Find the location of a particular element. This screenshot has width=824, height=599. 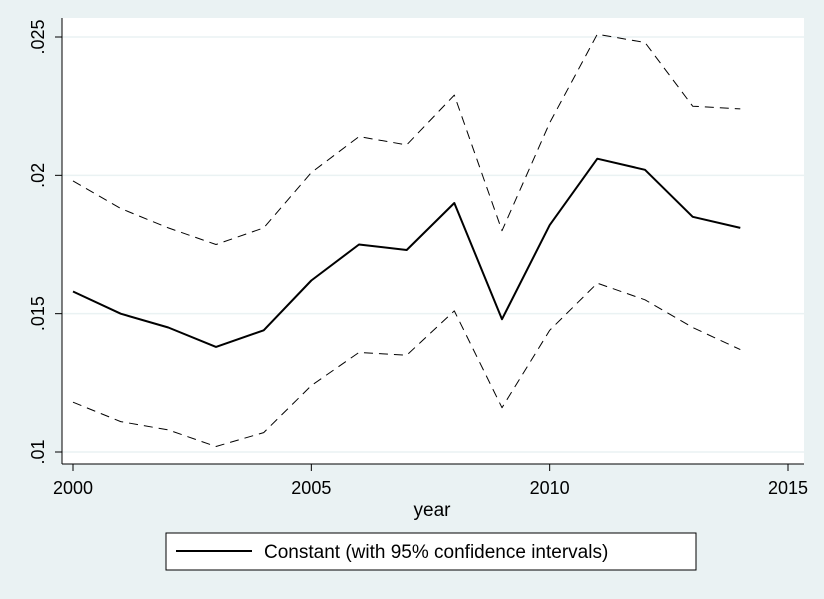

y-tick-label-.02: .02 is located at coordinates (38, 175).